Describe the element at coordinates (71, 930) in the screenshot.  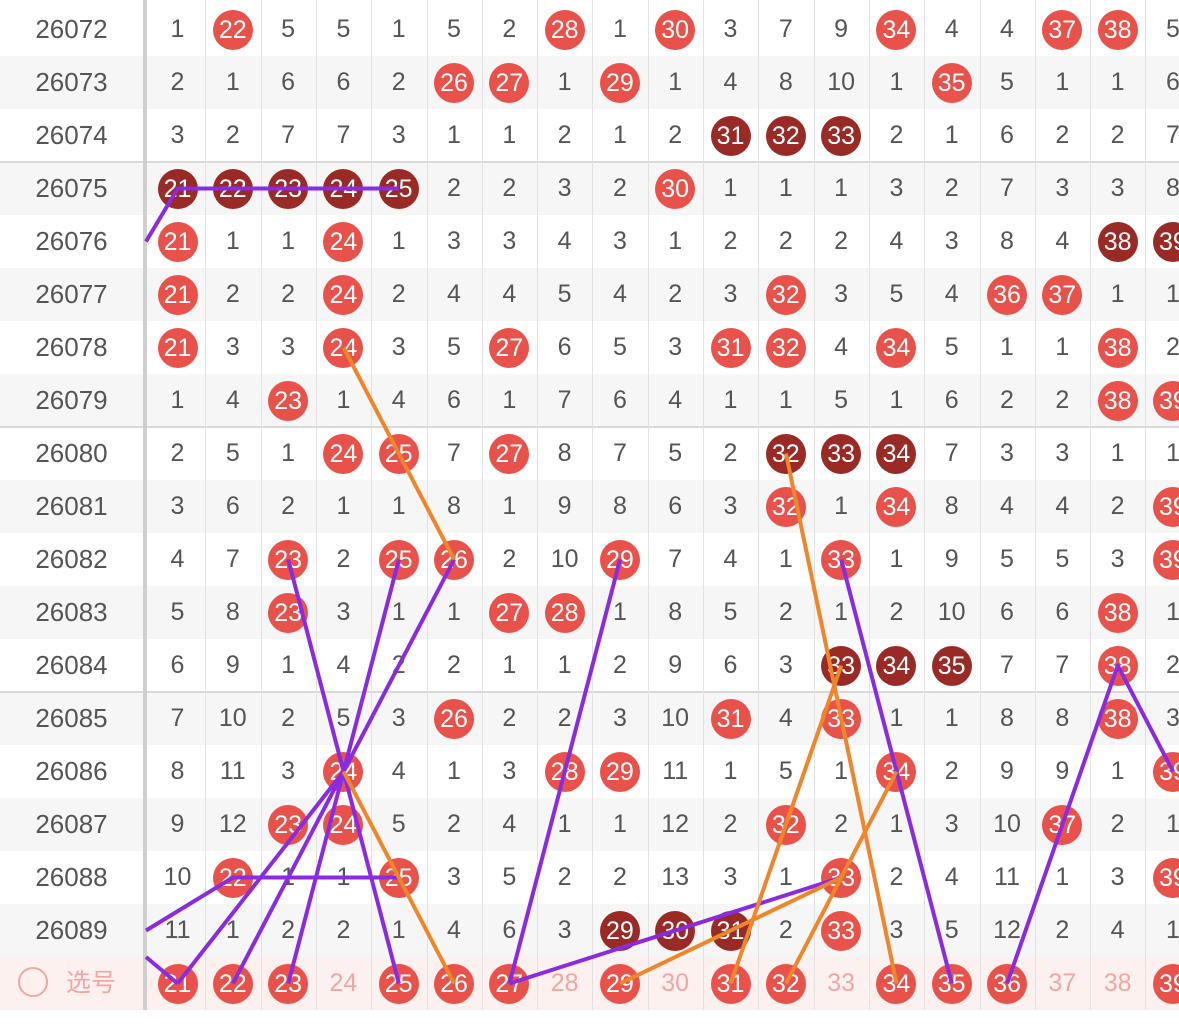
I see `issue-number: 26089` at that location.